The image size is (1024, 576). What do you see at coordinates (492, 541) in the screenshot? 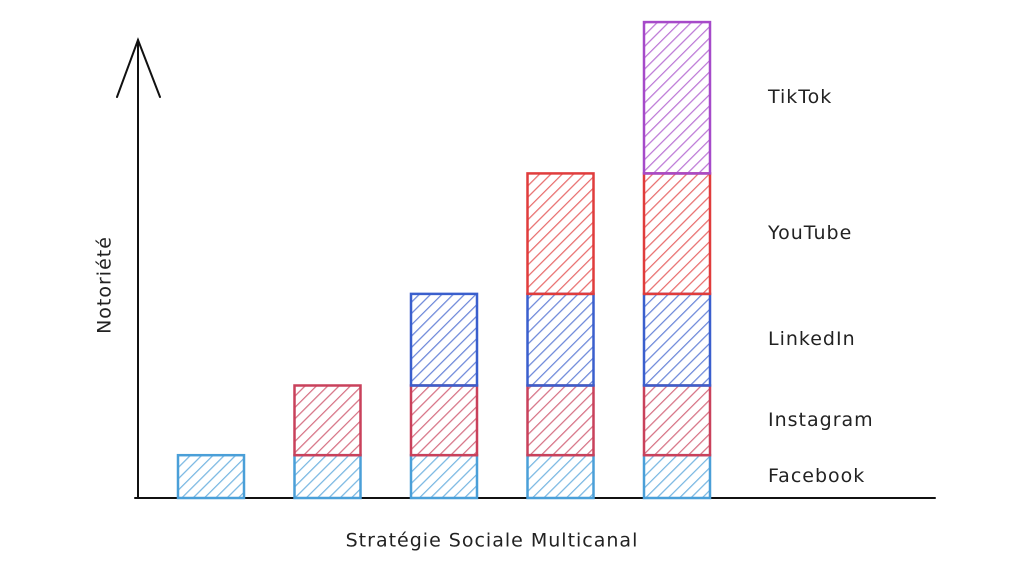
I see `x-axis-label: Stratégie Sociale Multicanal` at bounding box center [492, 541].